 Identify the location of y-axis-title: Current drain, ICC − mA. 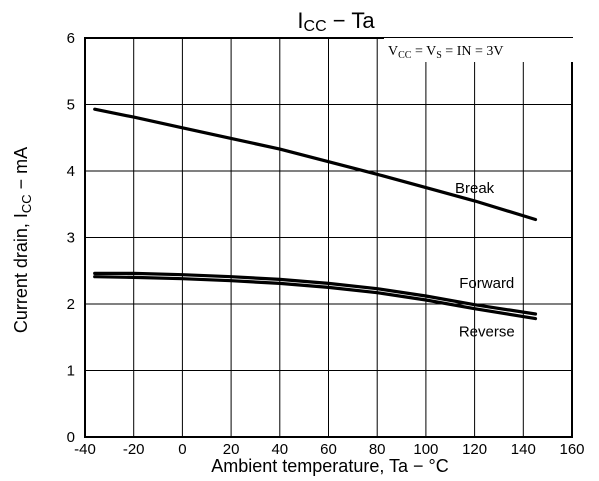
(22, 240).